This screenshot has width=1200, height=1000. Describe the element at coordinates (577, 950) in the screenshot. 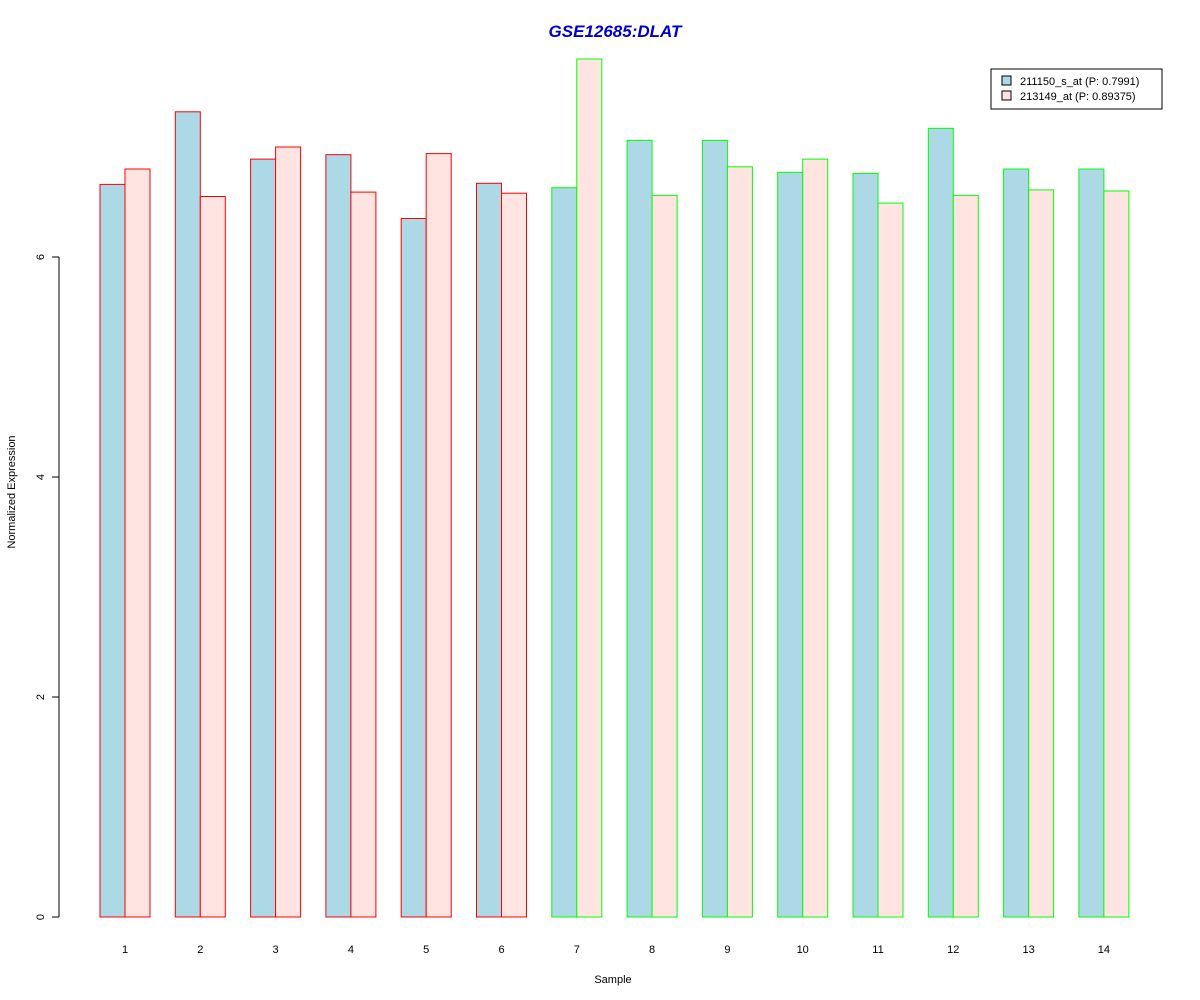

I see `x-tick-label: 7` at that location.